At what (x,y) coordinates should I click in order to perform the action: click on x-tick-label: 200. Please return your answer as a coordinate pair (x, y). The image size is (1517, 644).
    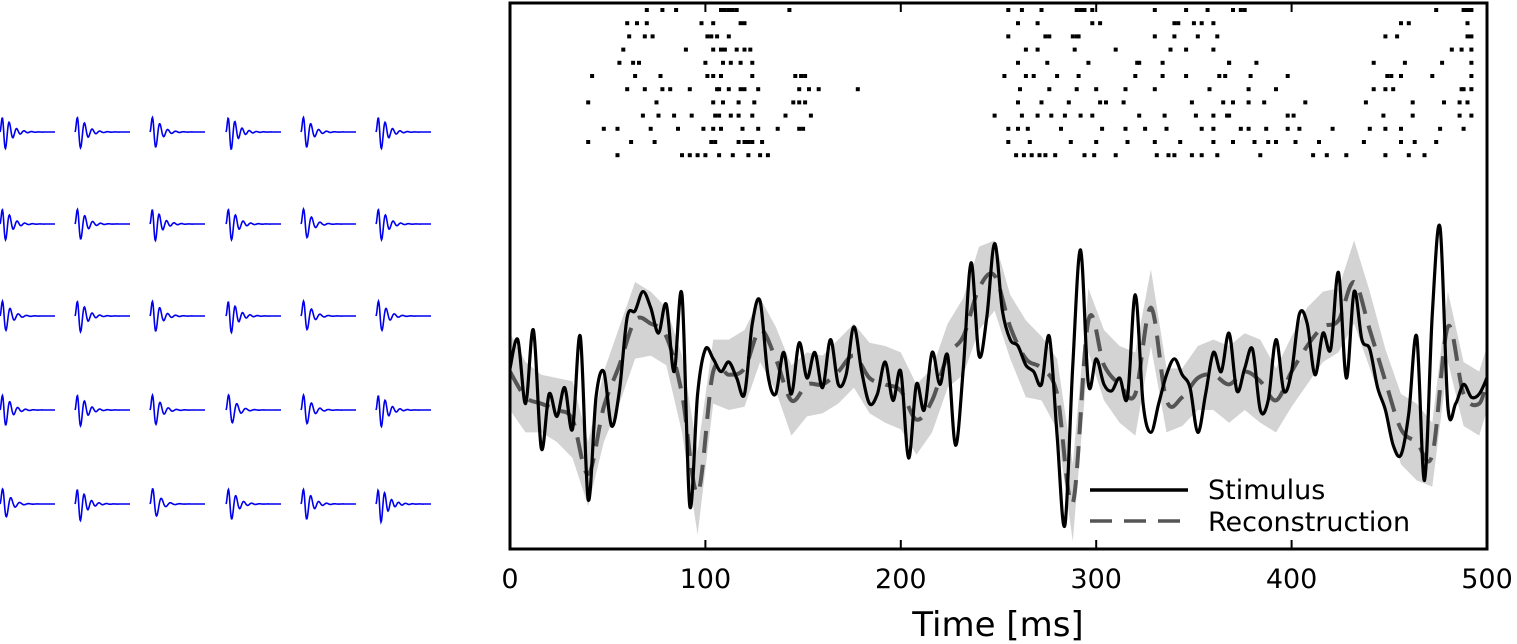
    Looking at the image, I should click on (901, 579).